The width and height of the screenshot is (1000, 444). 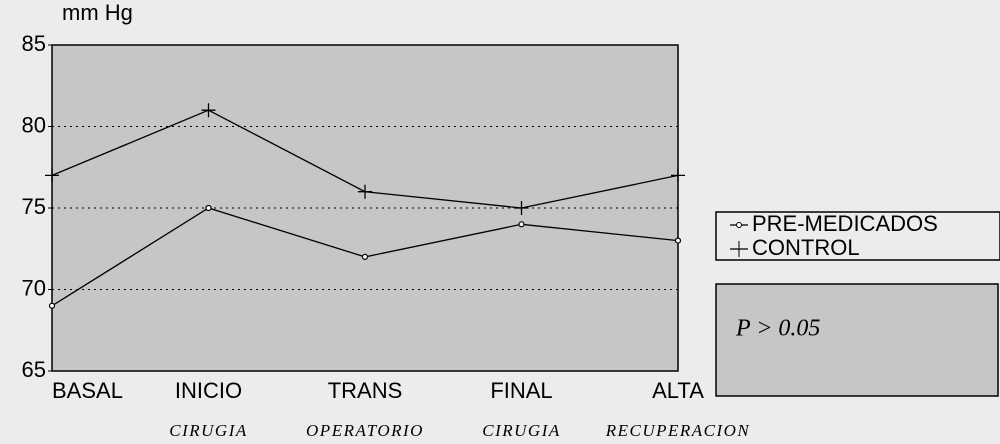 I want to click on x-tick-sublabel: RECUPERACION, so click(x=678, y=430).